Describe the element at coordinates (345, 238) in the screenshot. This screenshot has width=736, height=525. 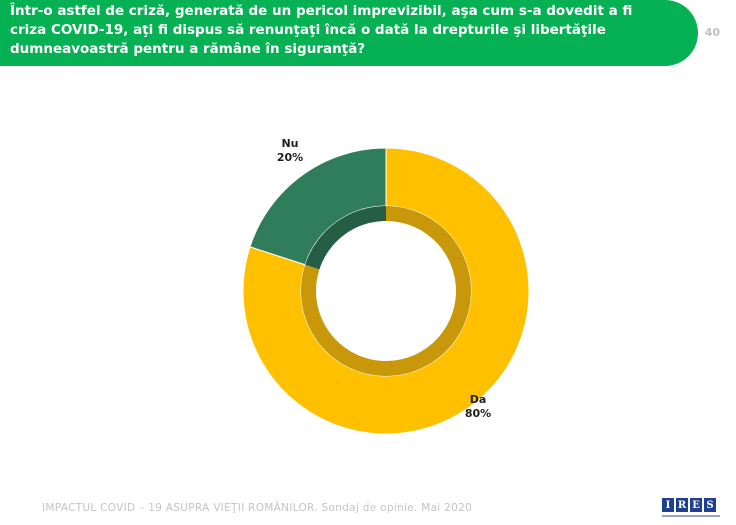
I see `slice-nu-inner-ring` at that location.